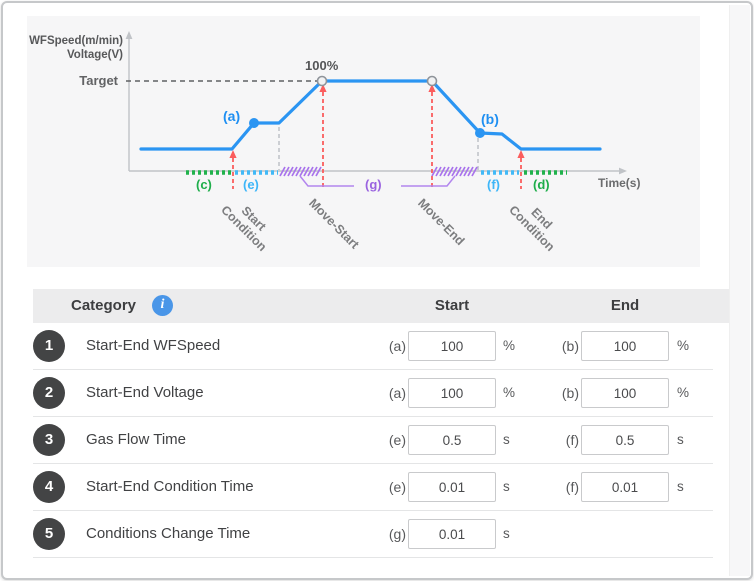  What do you see at coordinates (625, 305) in the screenshot?
I see `column-header-end: End` at bounding box center [625, 305].